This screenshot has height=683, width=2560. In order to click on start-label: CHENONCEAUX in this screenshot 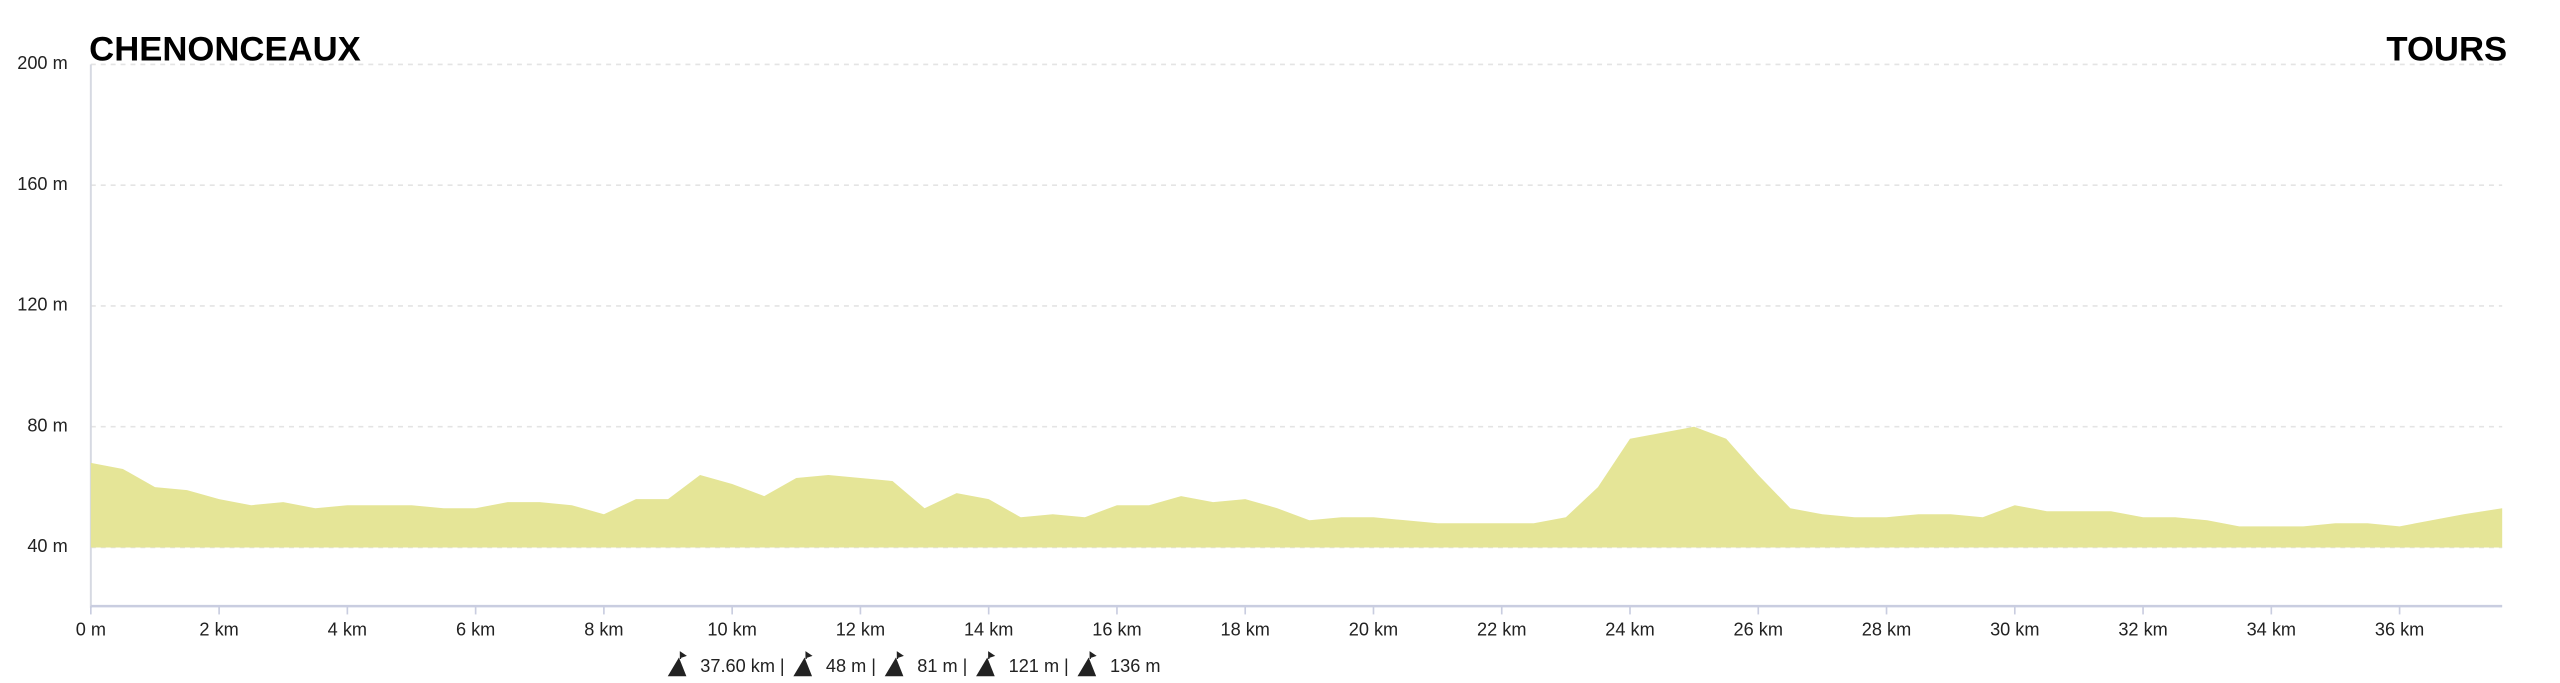, I will do `click(225, 49)`.